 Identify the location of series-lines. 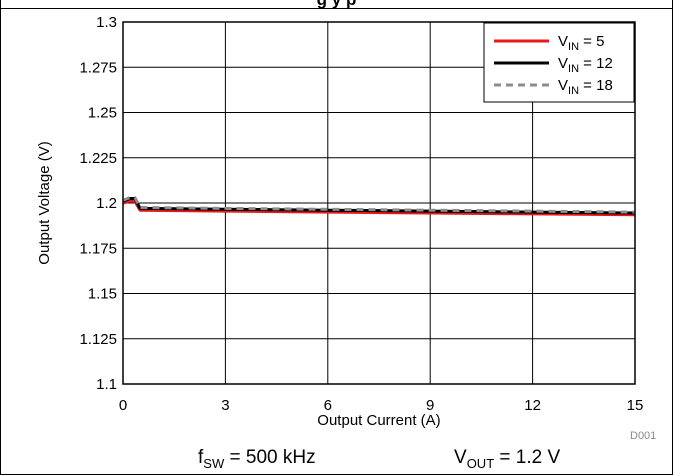
(379, 206).